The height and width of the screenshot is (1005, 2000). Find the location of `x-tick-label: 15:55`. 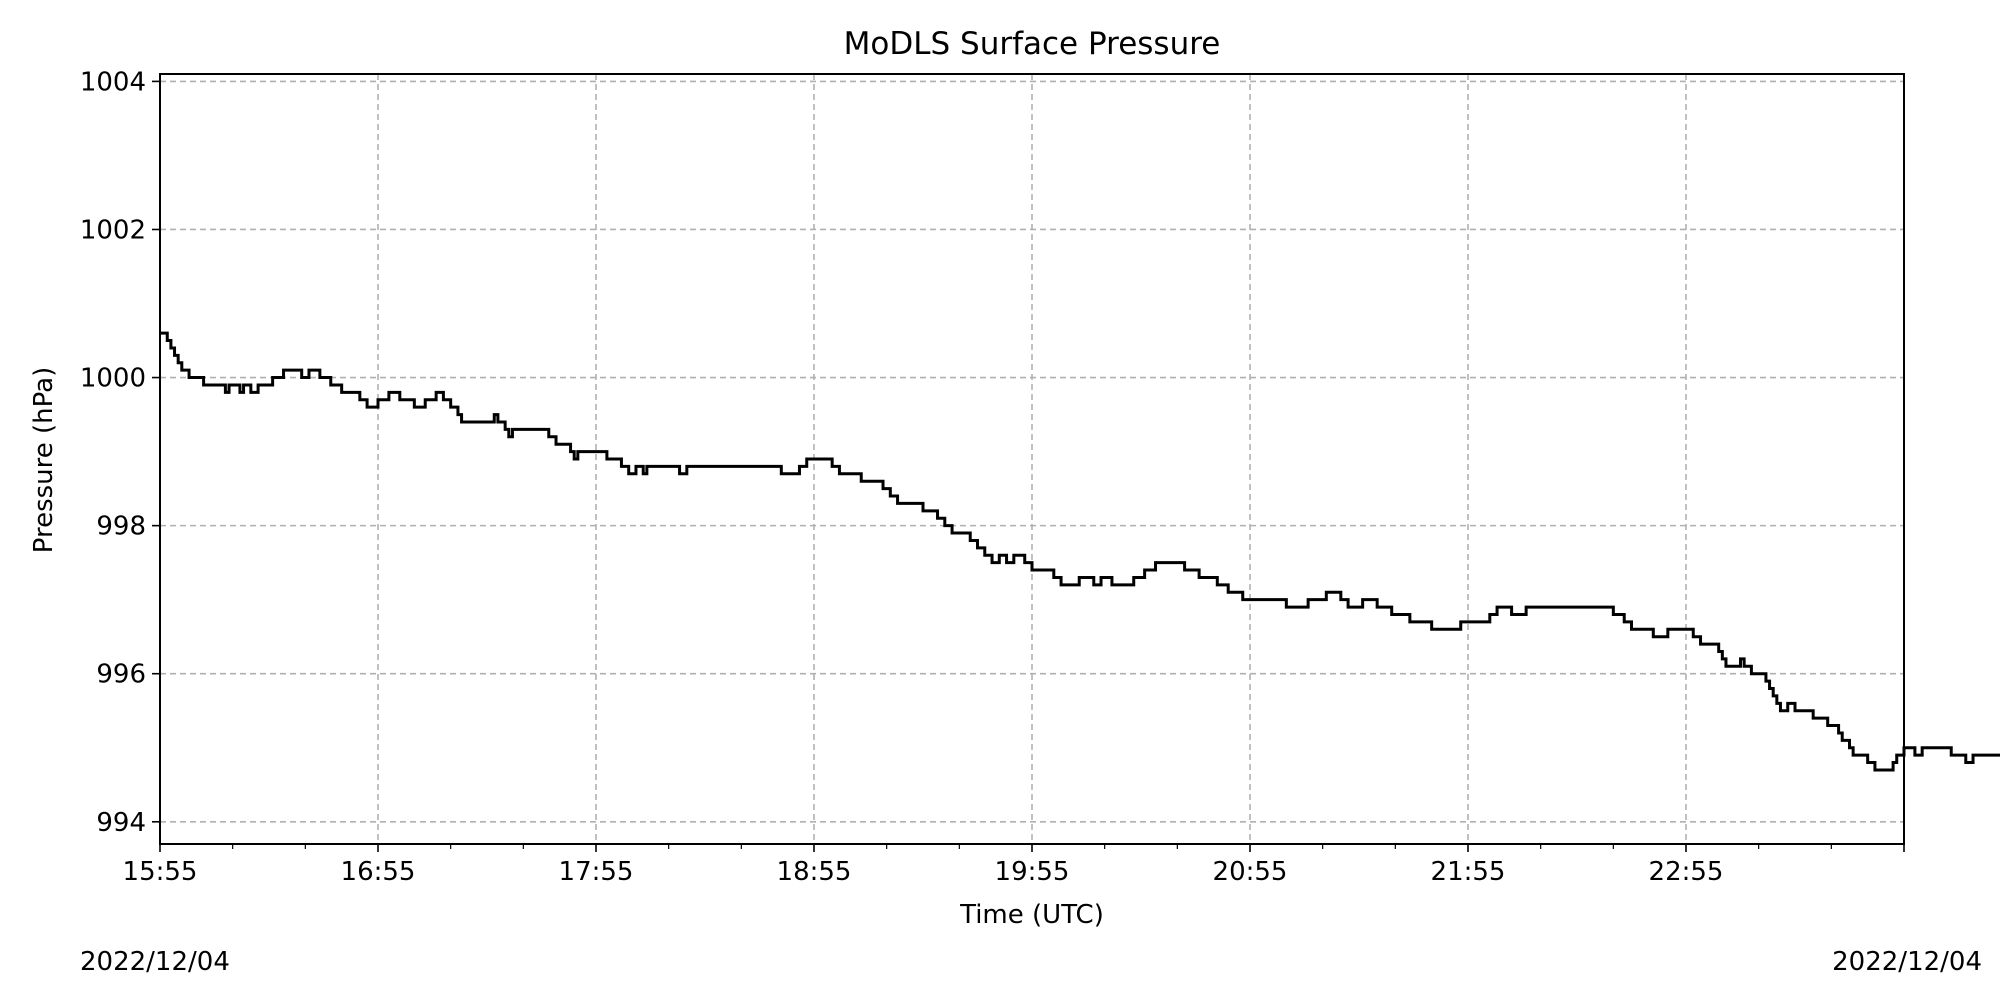

x-tick-label: 15:55 is located at coordinates (160, 872).